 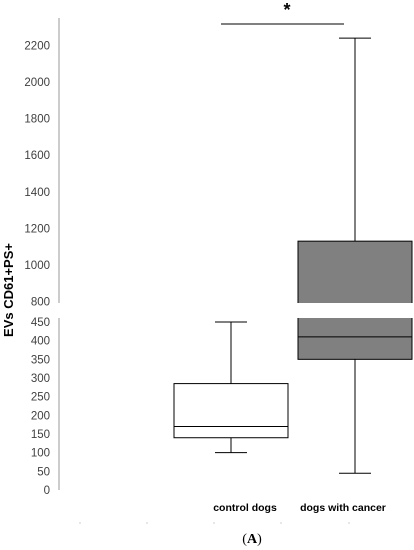 What do you see at coordinates (286, 10) in the screenshot?
I see `significance-star: *` at bounding box center [286, 10].